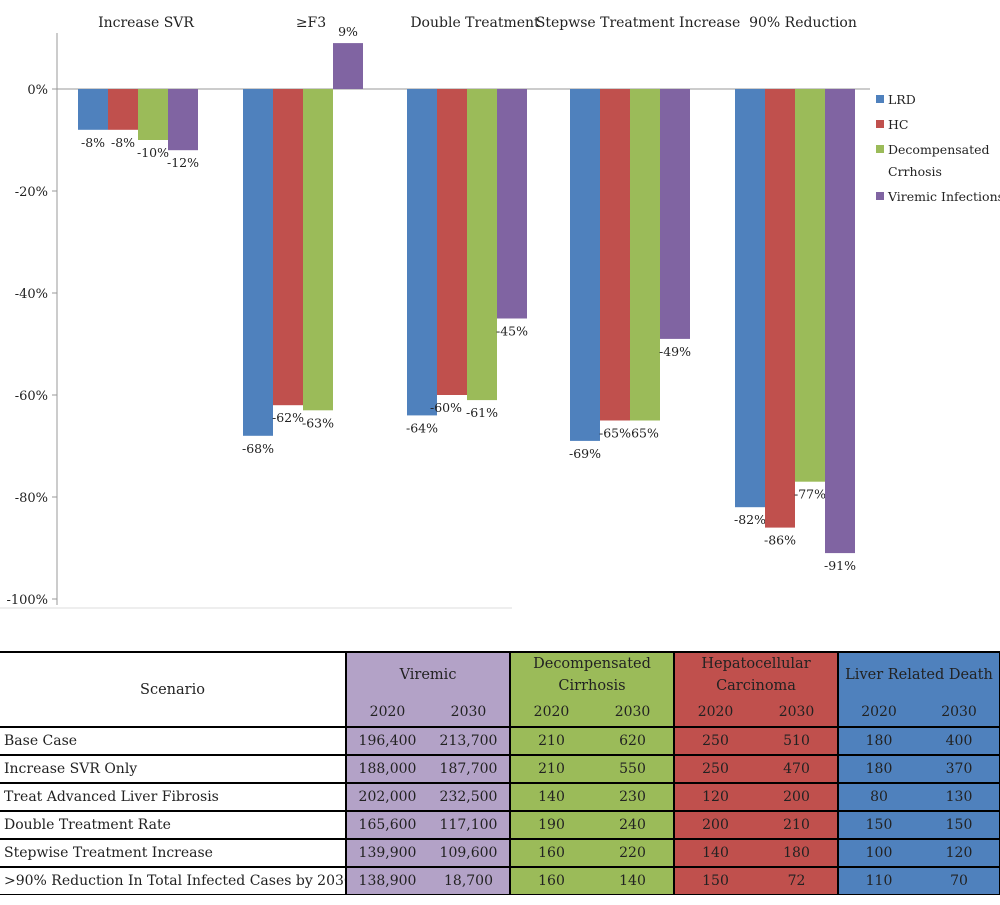  What do you see at coordinates (482, 412) in the screenshot?
I see `data-label: -61%` at bounding box center [482, 412].